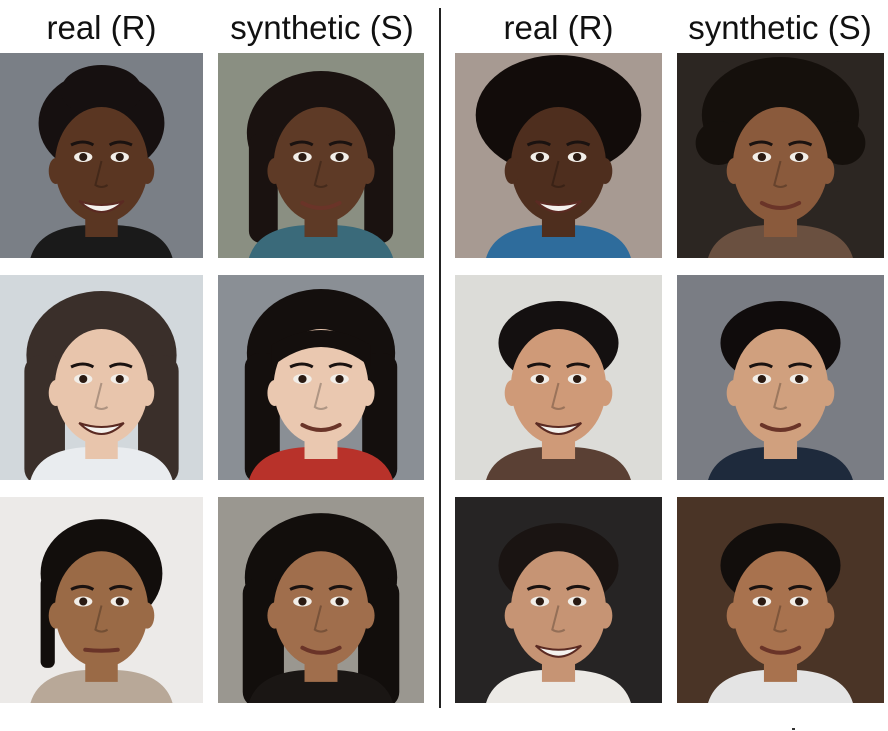  What do you see at coordinates (780, 377) in the screenshot?
I see `photo-right-synthetic-row2` at bounding box center [780, 377].